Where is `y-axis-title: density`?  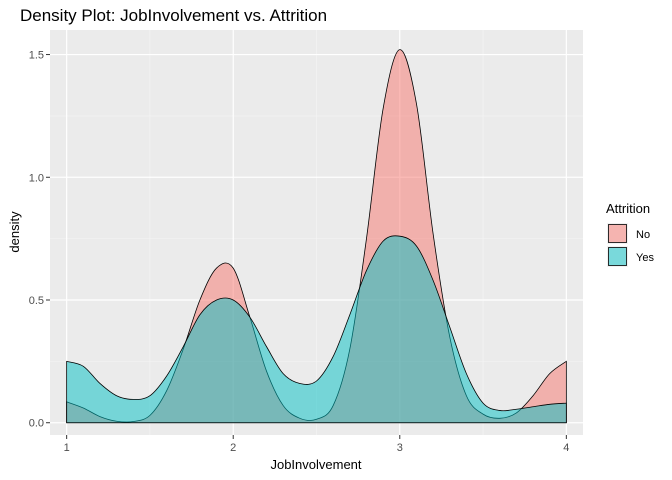 y-axis-title: density is located at coordinates (14, 232).